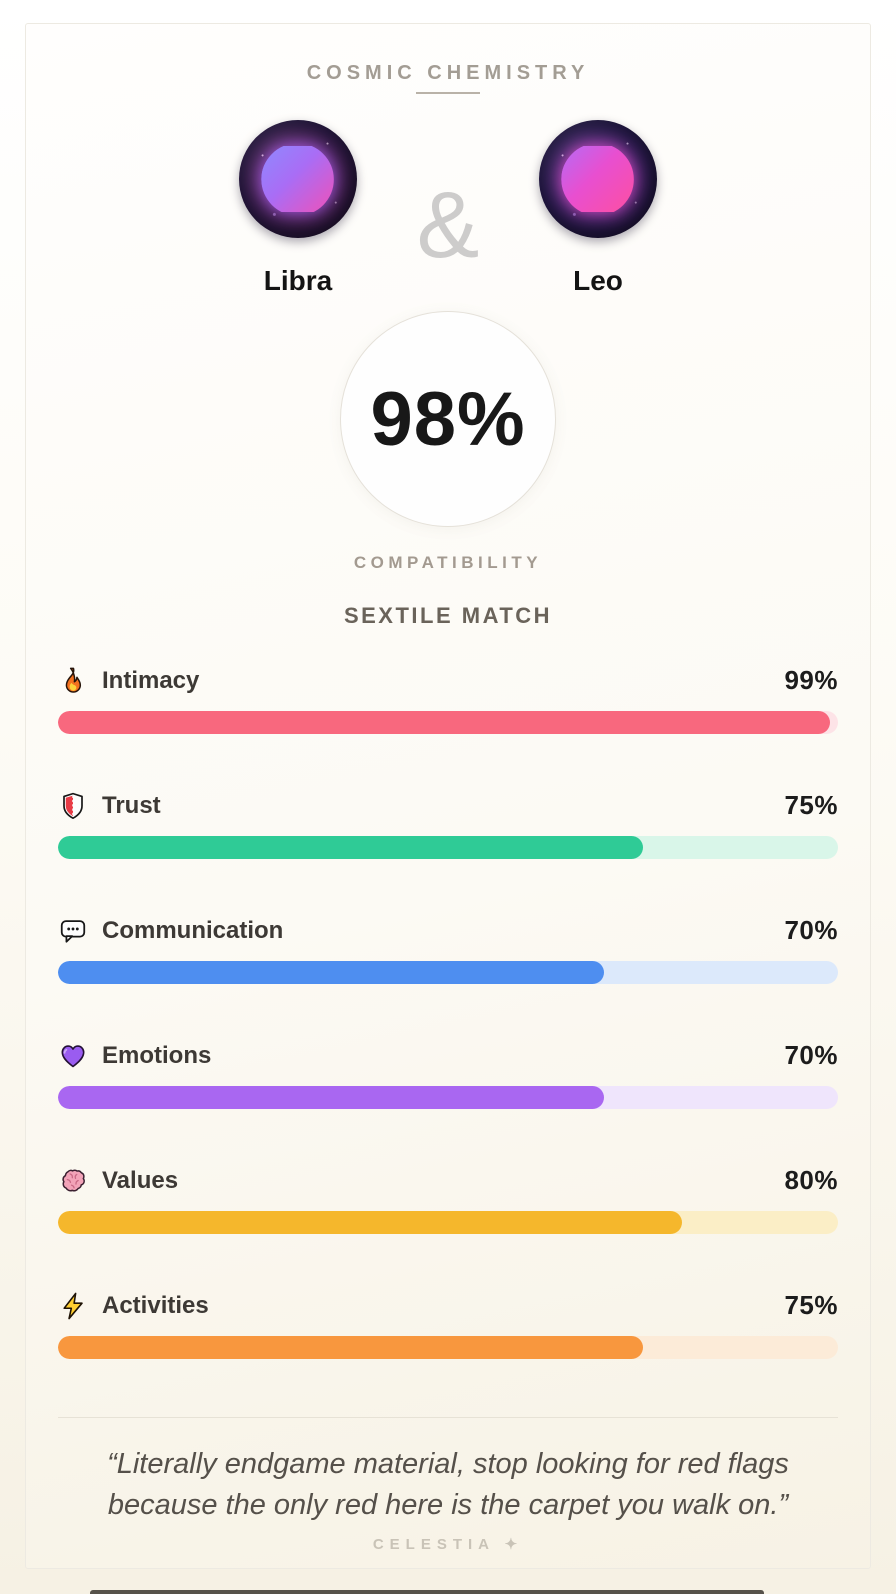 The width and height of the screenshot is (896, 1594). I want to click on stat-value: 99%, so click(811, 680).